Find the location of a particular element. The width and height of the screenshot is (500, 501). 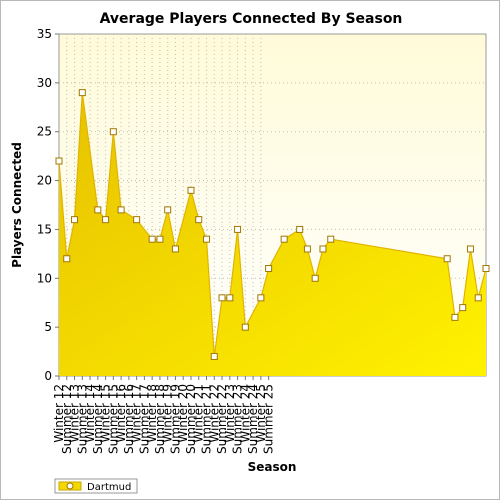

x-tick-label: Winter 24 is located at coordinates (245, 413).